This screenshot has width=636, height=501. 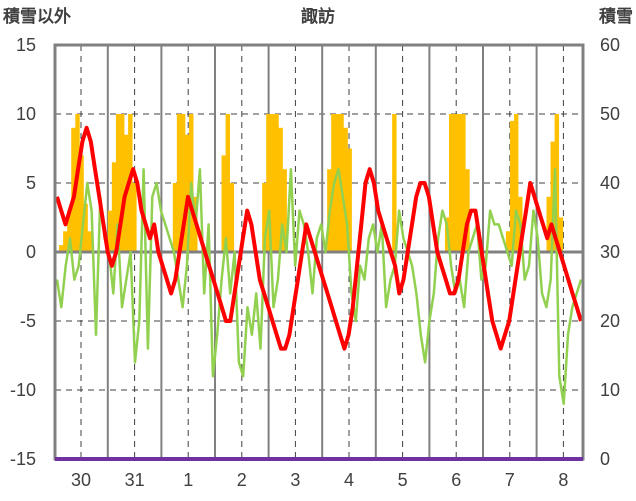 What do you see at coordinates (610, 390) in the screenshot?
I see `y-tick-right: 10` at bounding box center [610, 390].